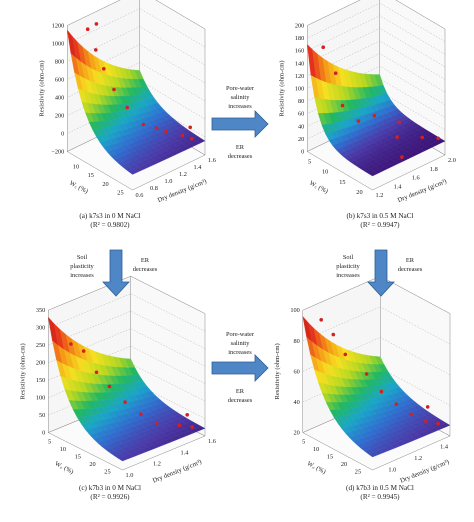  I want to click on panel-r2: (R² = 0.9945), so click(380, 497).